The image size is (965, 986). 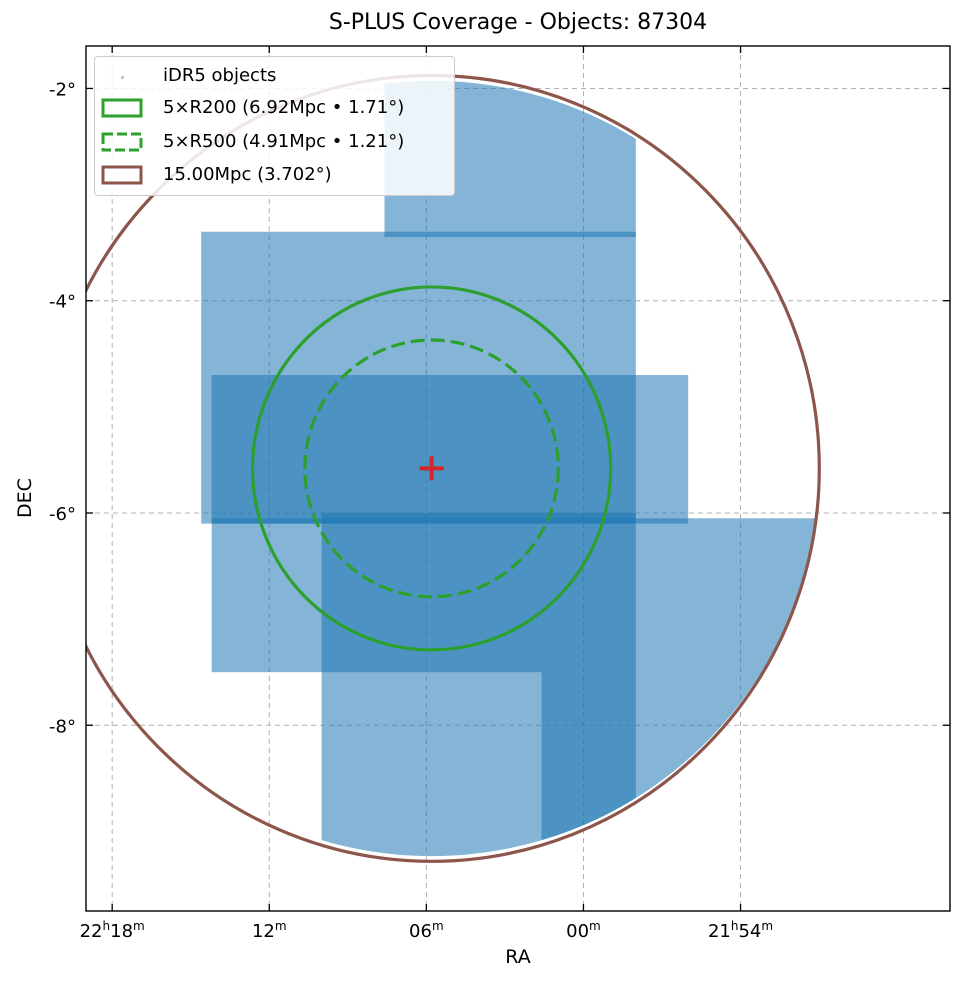 I want to click on legend-swatch-r200, so click(x=122, y=108).